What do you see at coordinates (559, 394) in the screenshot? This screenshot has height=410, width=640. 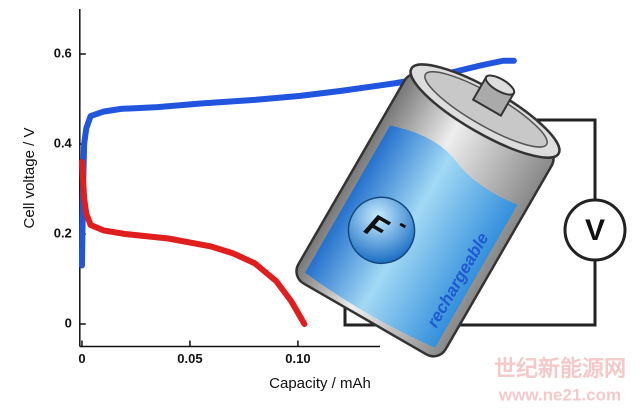 I see `watermark: www.ne21.com` at bounding box center [559, 394].